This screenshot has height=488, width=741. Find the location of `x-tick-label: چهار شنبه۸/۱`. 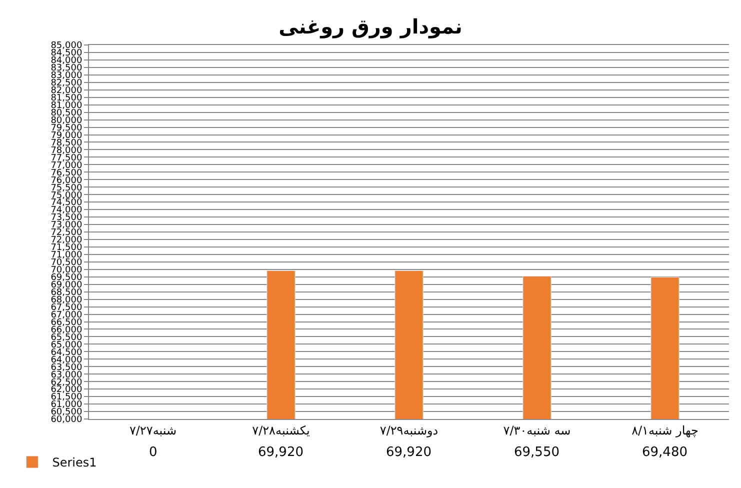

x-tick-label: چهار شنبه۸/۱ is located at coordinates (665, 430).